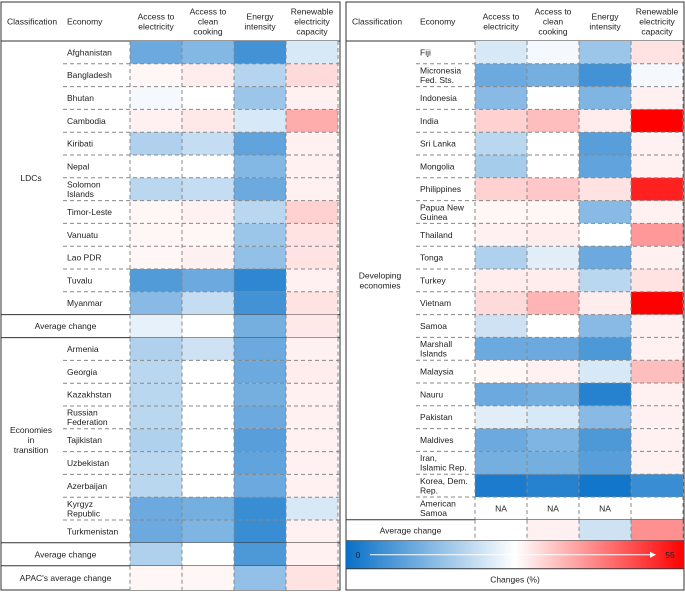 Image resolution: width=685 pixels, height=592 pixels. I want to click on right-economy-label: Korea, Dem. Rep., so click(444, 486).